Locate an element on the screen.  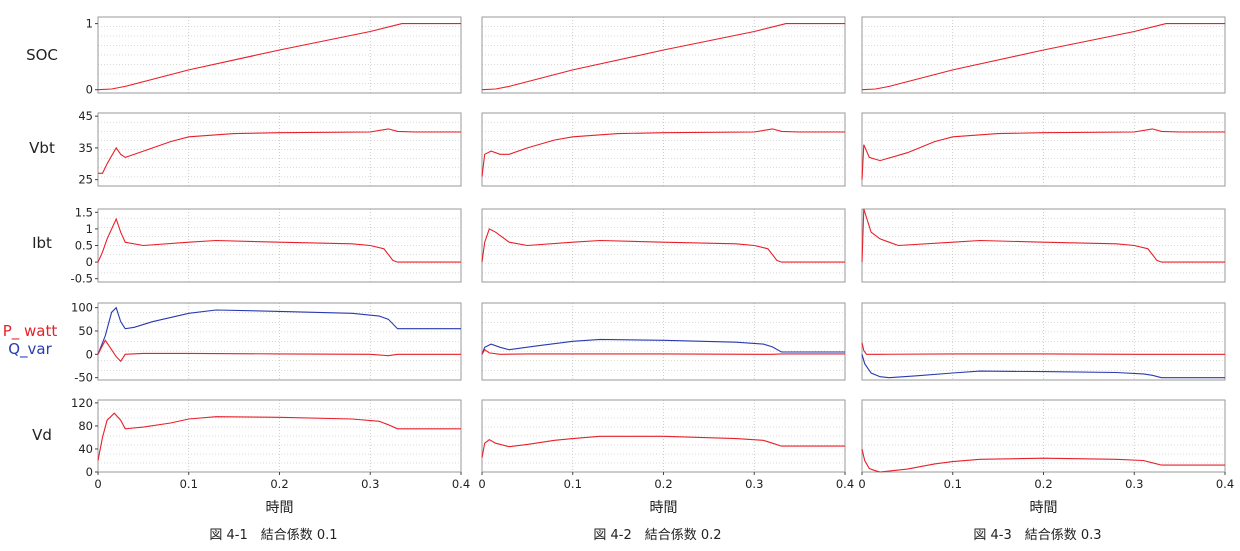
figure-caption: 図 4-2 結合係数 0.2 is located at coordinates (657, 535).